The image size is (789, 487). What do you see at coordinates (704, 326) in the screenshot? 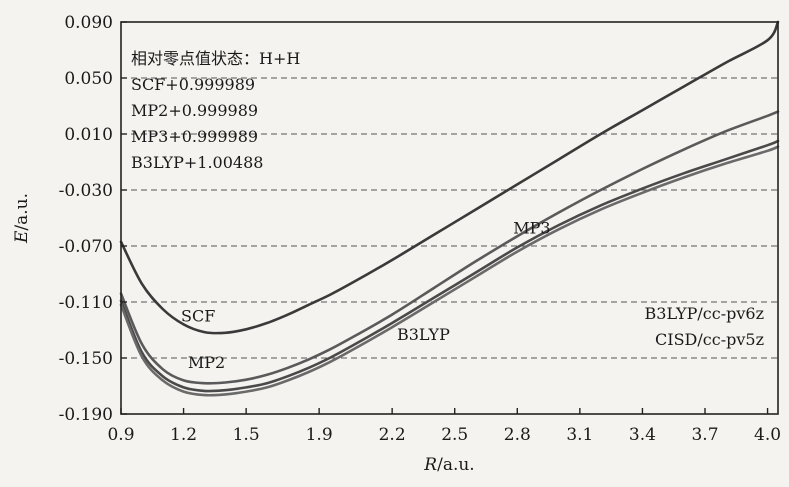
I see `annotation-block-bottom-right: B3LYP/cc-pv6z CISD/cc-pv5z` at bounding box center [704, 326].